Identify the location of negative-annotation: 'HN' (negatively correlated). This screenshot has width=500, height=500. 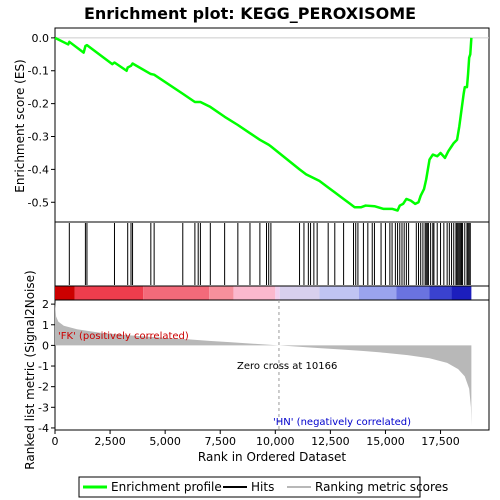
(342, 422).